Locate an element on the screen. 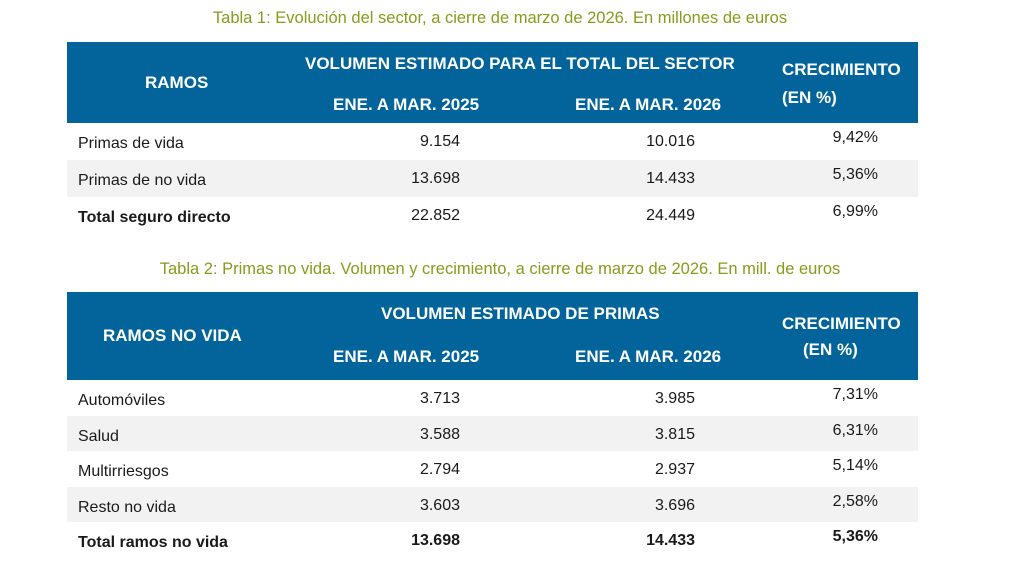 The image size is (1015, 579). value-2026: 3.985 is located at coordinates (674, 398).